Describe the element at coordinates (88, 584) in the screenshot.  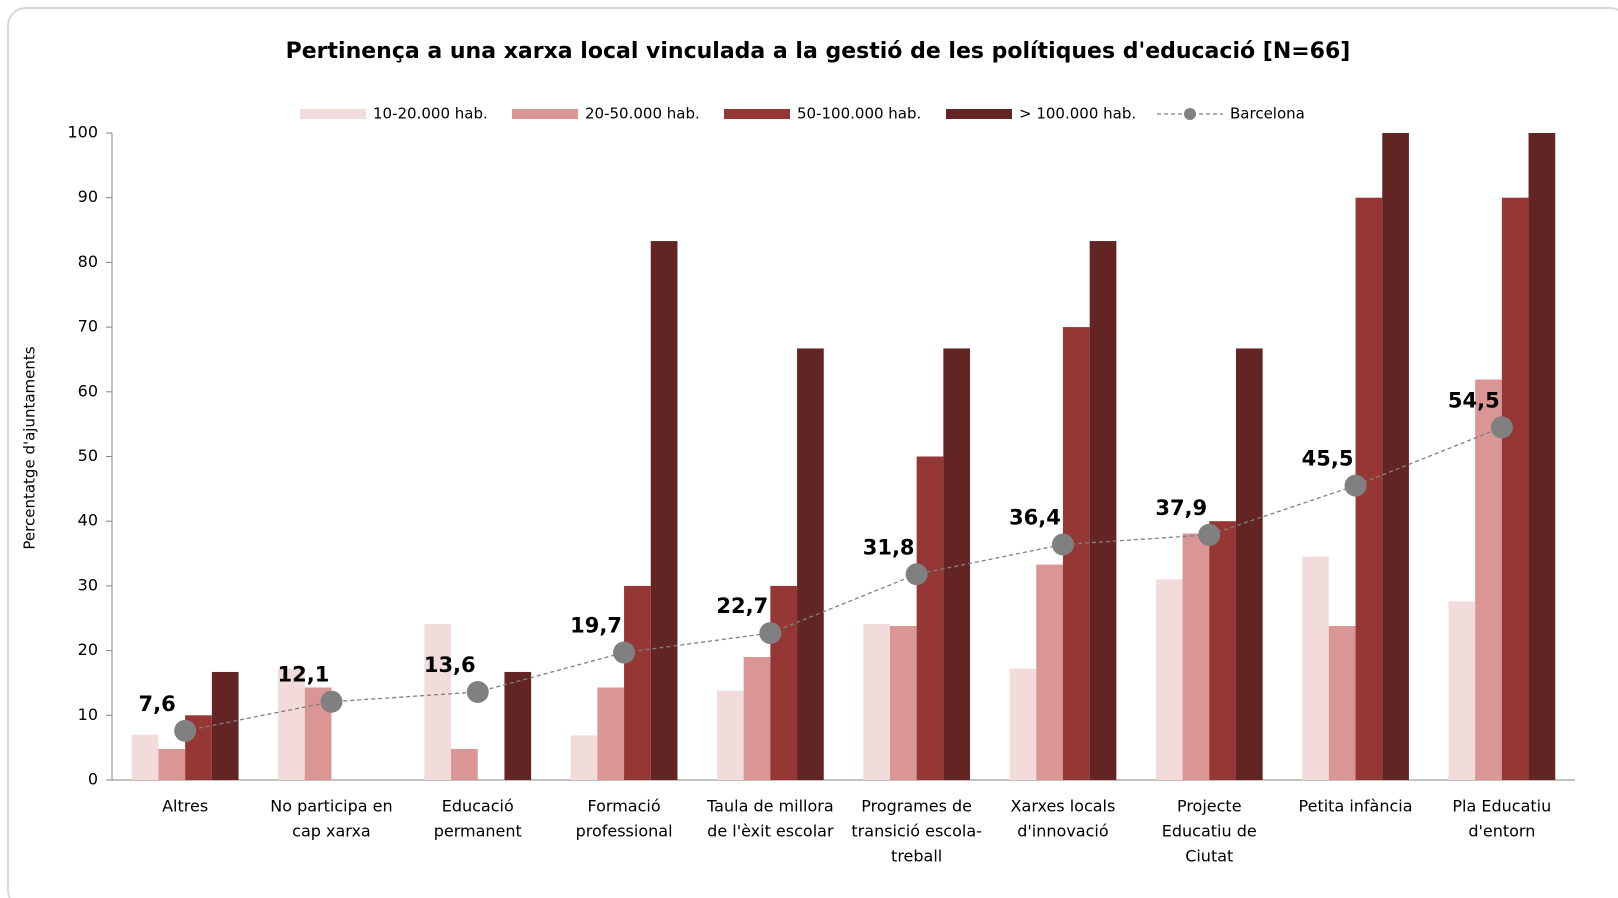
I see `y-tick-label: 30` at that location.